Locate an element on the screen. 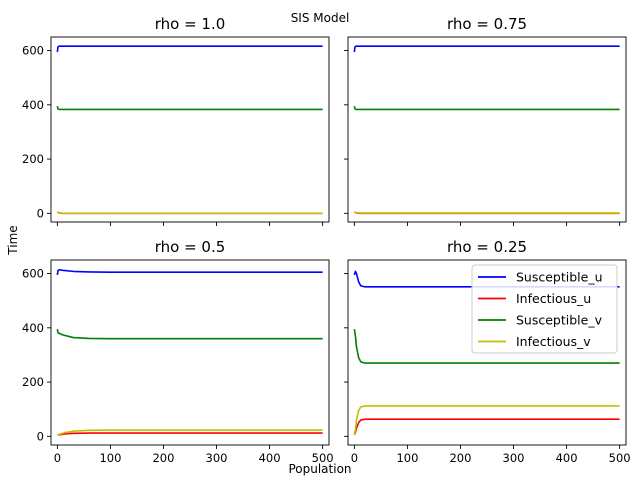 This screenshot has height=480, width=640. legend-label: Infectious_u is located at coordinates (553, 298).